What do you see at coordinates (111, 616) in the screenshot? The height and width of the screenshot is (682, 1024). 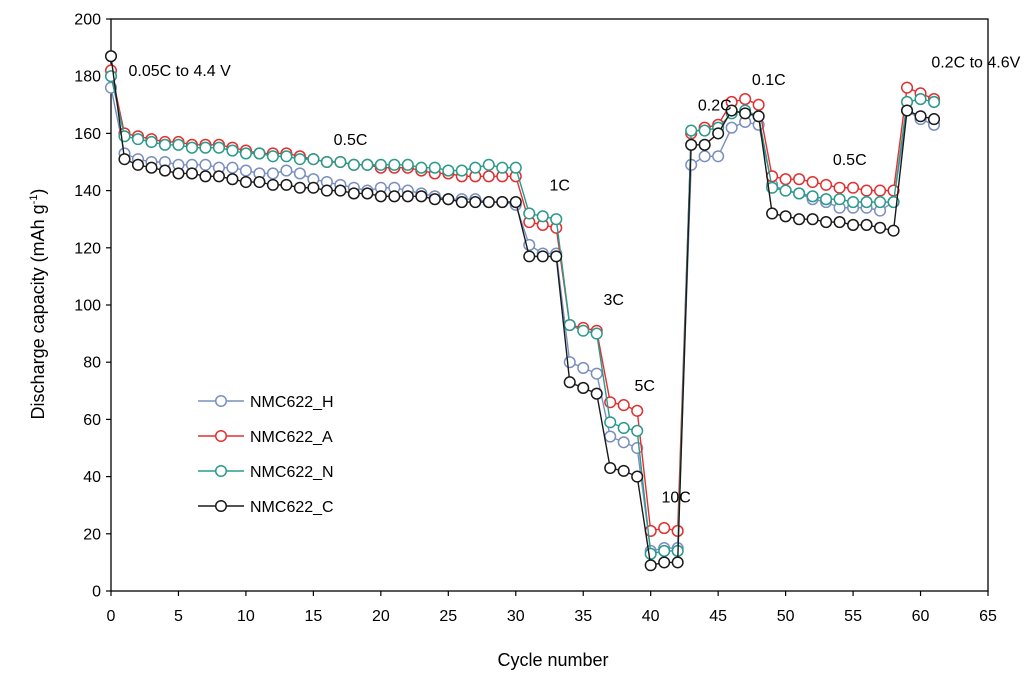 I see `x-tick-label: 0` at bounding box center [111, 616].